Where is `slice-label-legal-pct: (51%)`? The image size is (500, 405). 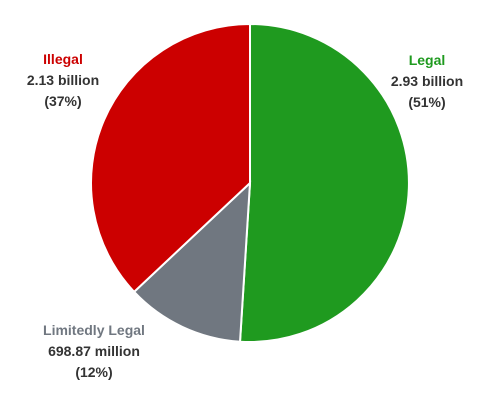 slice-label-legal-pct: (51%) is located at coordinates (426, 102).